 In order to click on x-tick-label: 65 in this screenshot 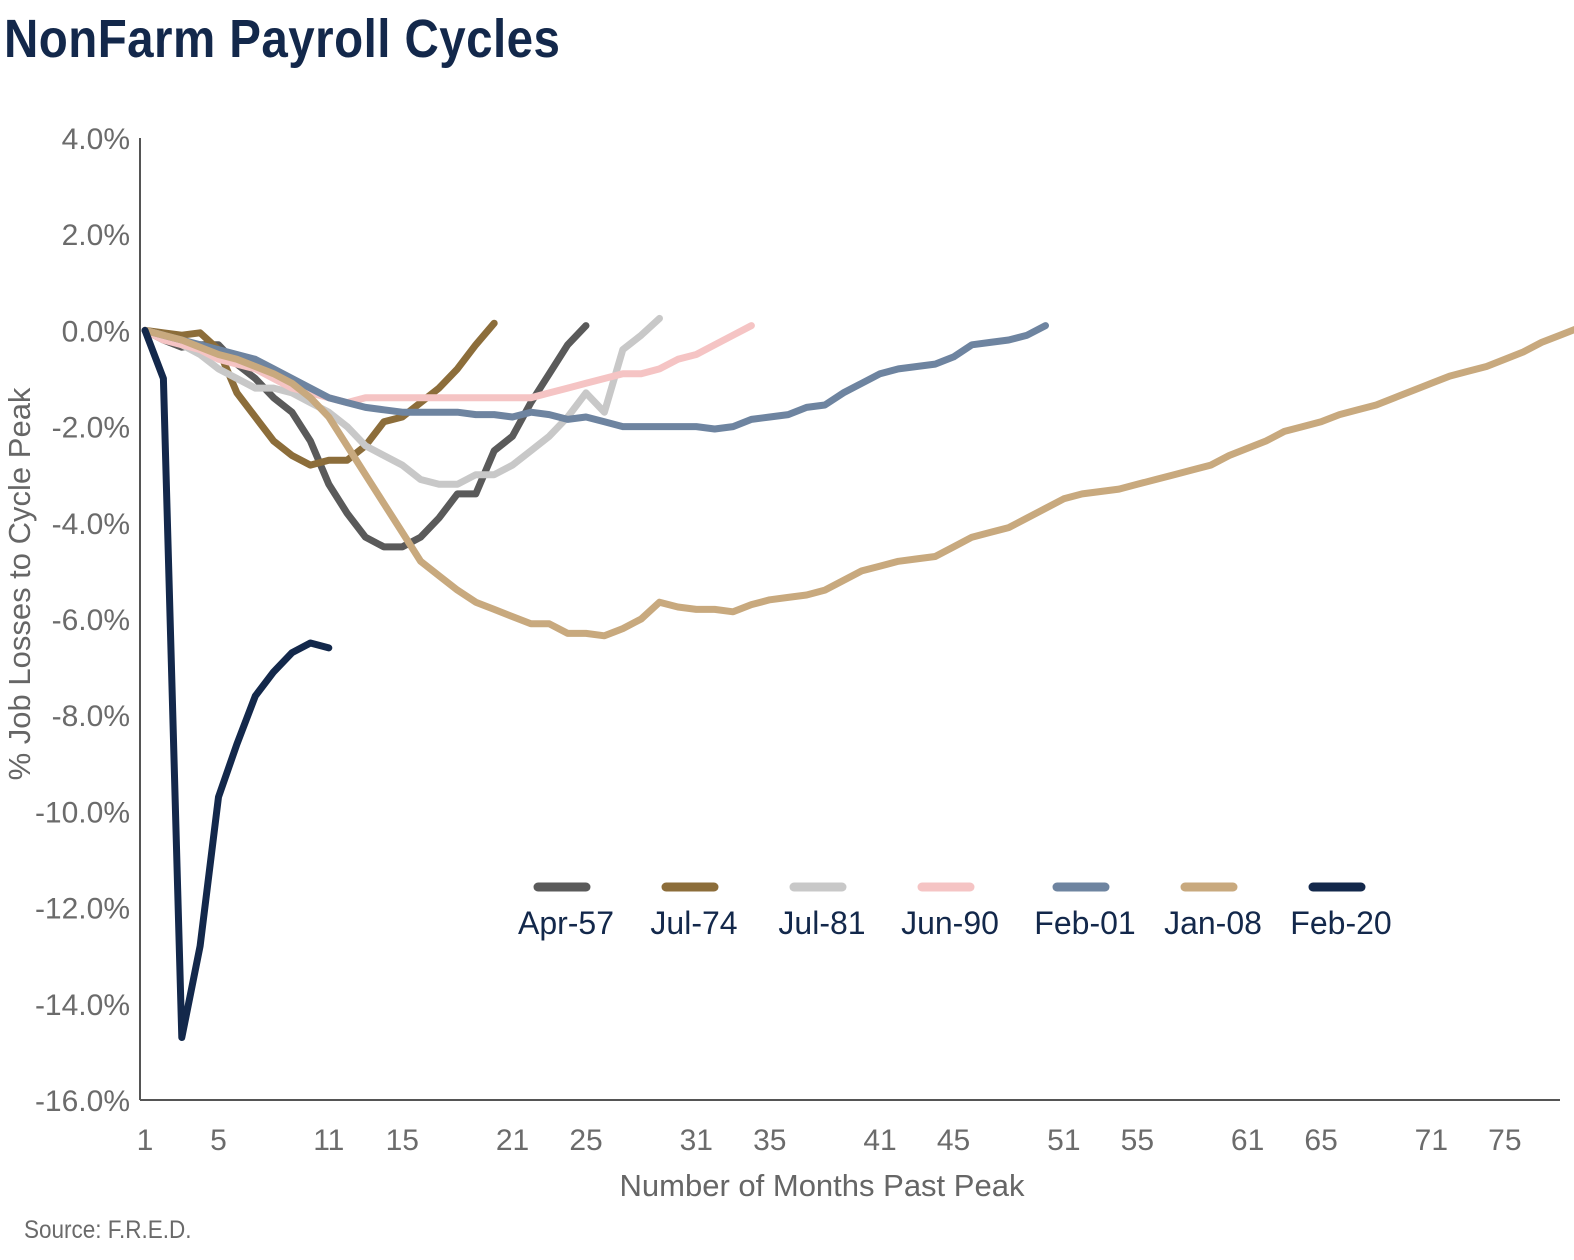, I will do `click(1320, 1140)`.